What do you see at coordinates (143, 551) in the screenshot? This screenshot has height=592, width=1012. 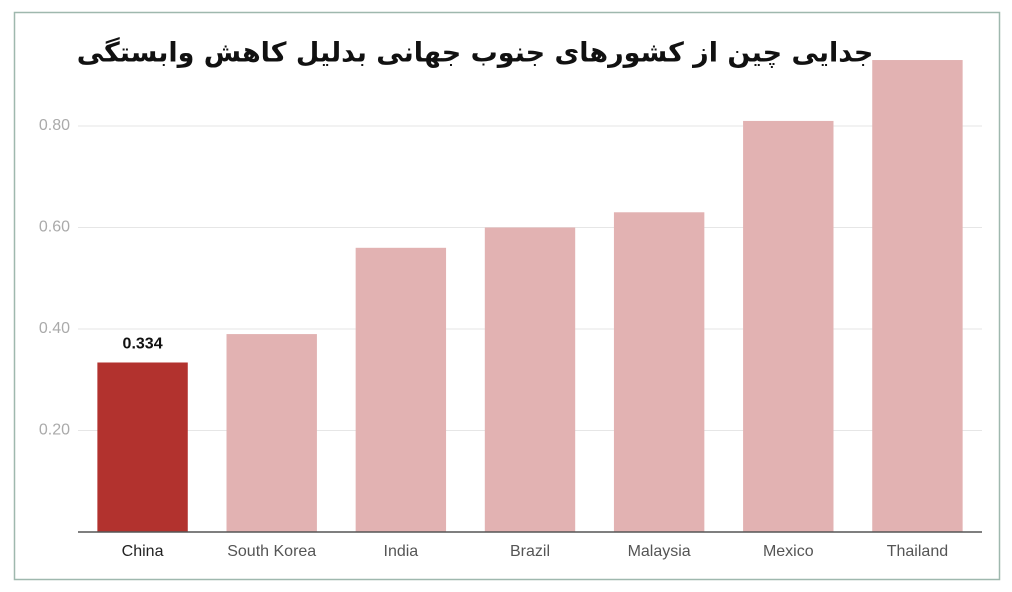 I see `x-tick-label: China` at bounding box center [143, 551].